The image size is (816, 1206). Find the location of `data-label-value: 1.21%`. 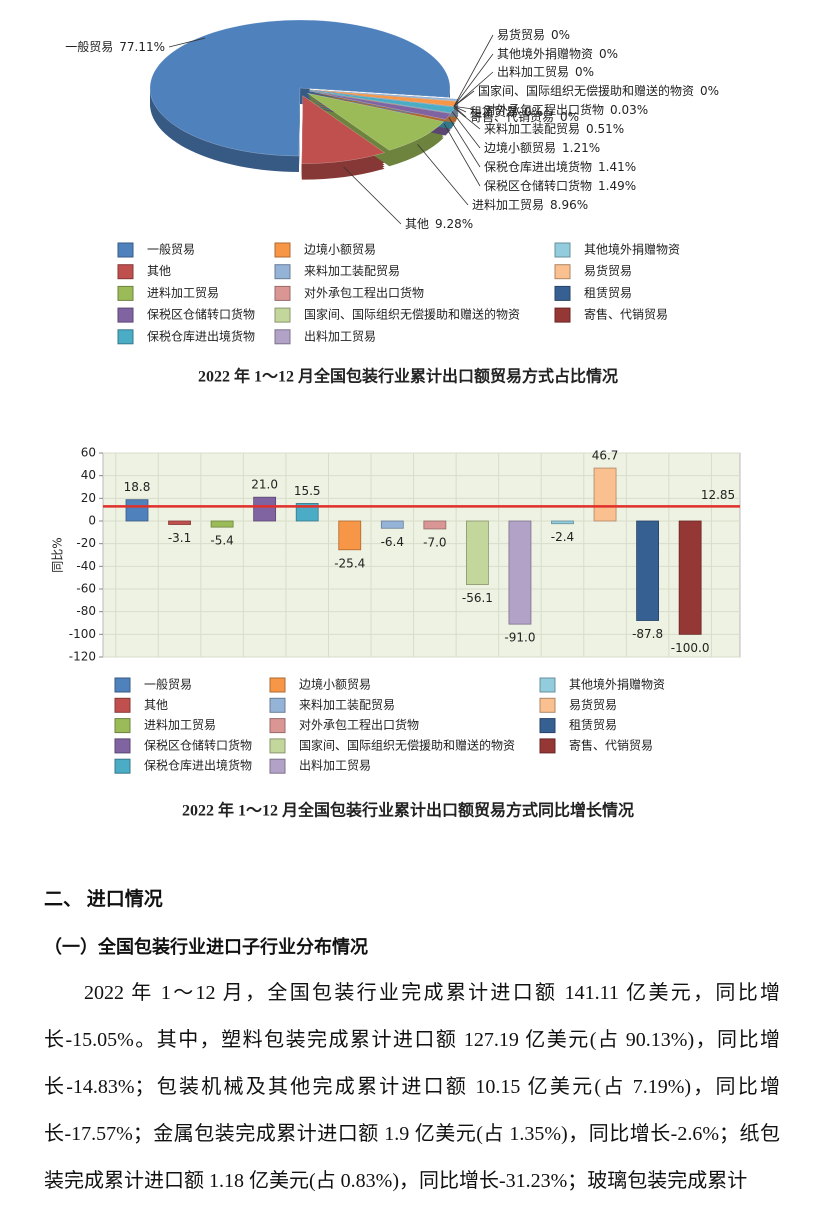

data-label-value: 1.21% is located at coordinates (581, 148).